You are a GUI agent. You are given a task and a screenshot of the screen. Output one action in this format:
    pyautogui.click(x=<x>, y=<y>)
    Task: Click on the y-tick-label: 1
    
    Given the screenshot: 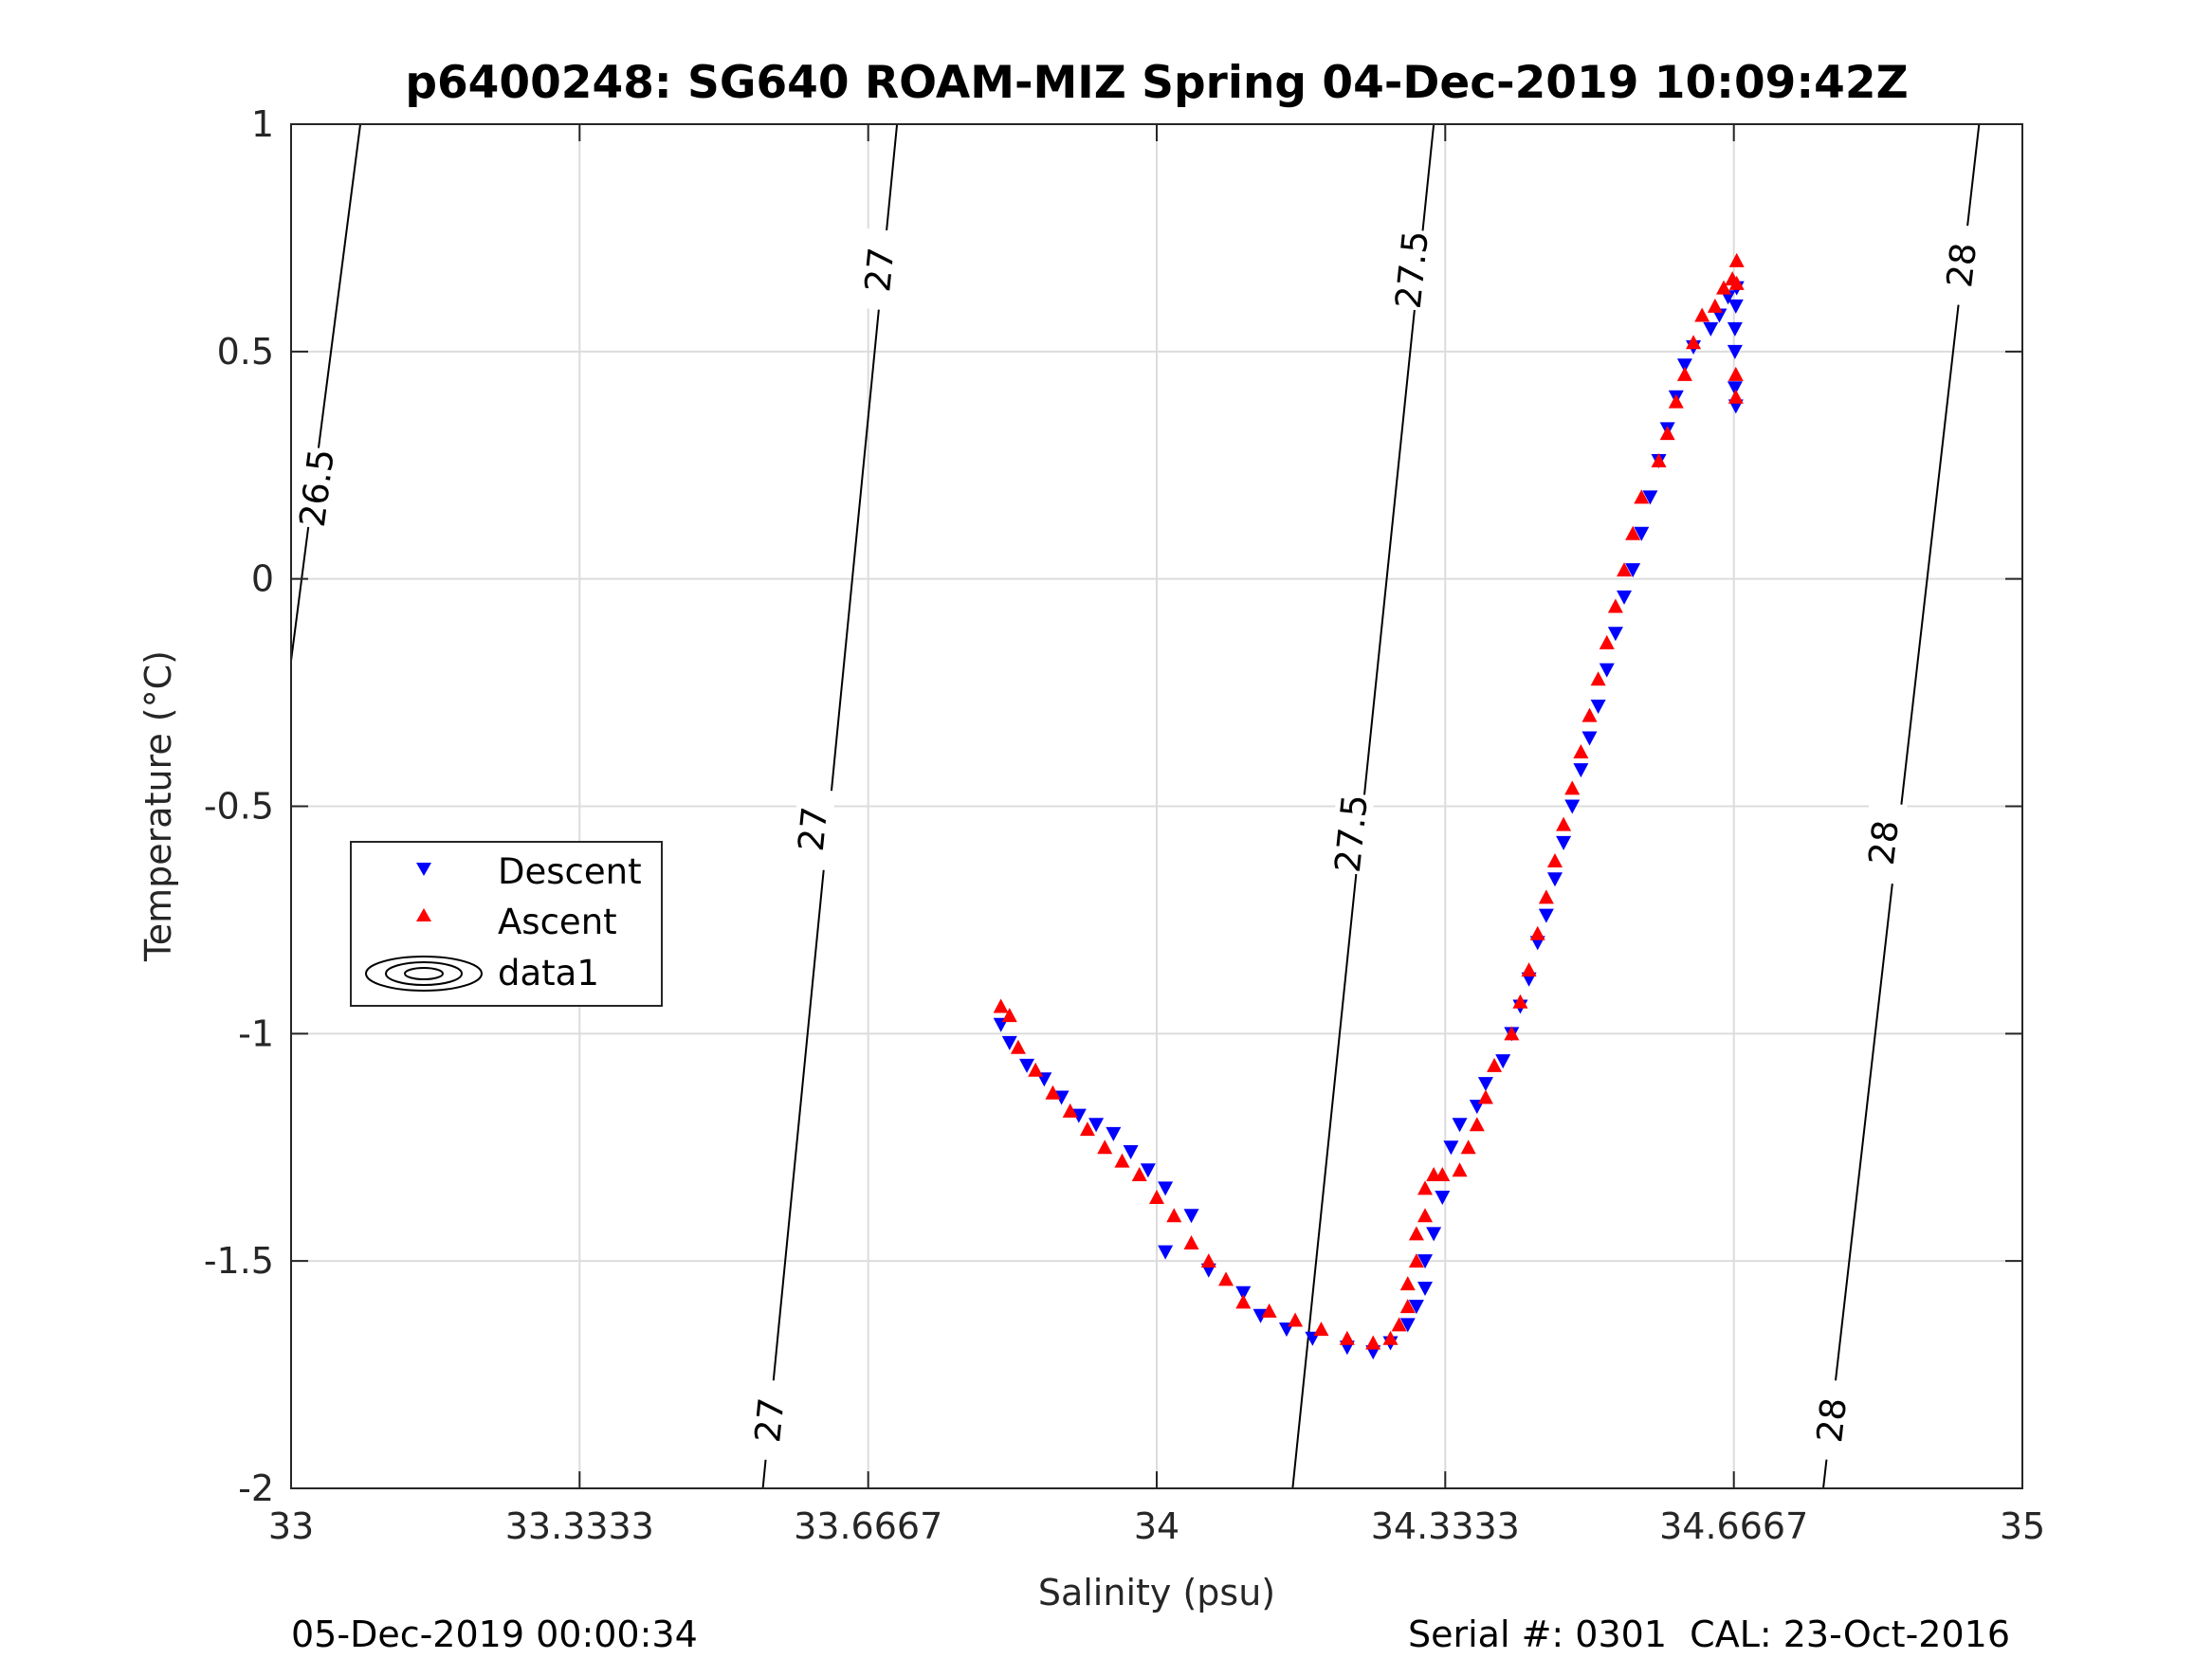 What is the action you would take?
    pyautogui.click(x=262, y=124)
    